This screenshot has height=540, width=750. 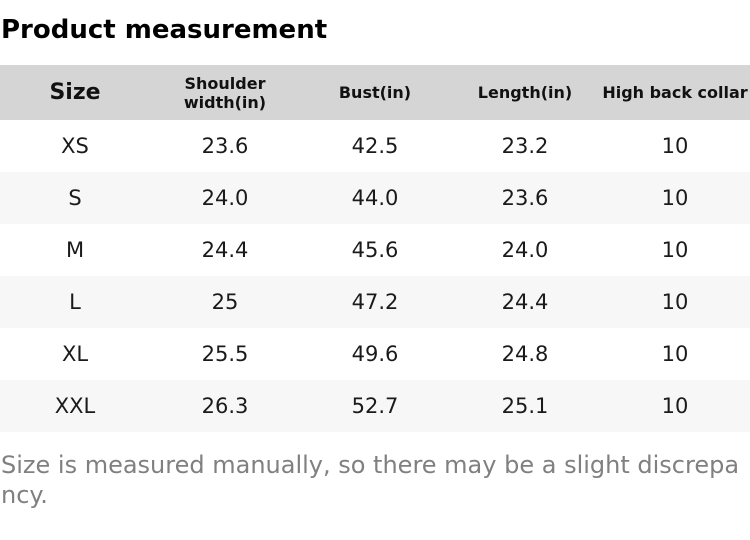 I want to click on shoulder-width-cell: 26.3, so click(x=225, y=406).